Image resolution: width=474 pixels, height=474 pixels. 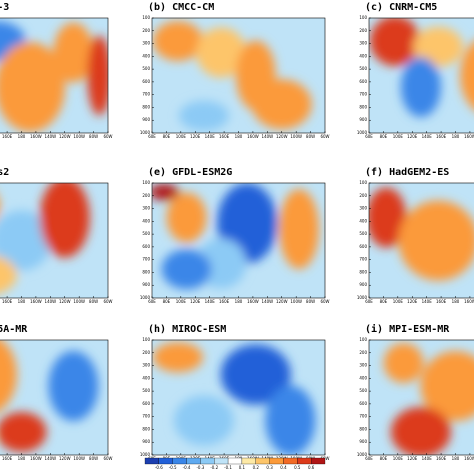 I want to click on panel-title: (a) ACCESS1-3, so click(x=4, y=7).